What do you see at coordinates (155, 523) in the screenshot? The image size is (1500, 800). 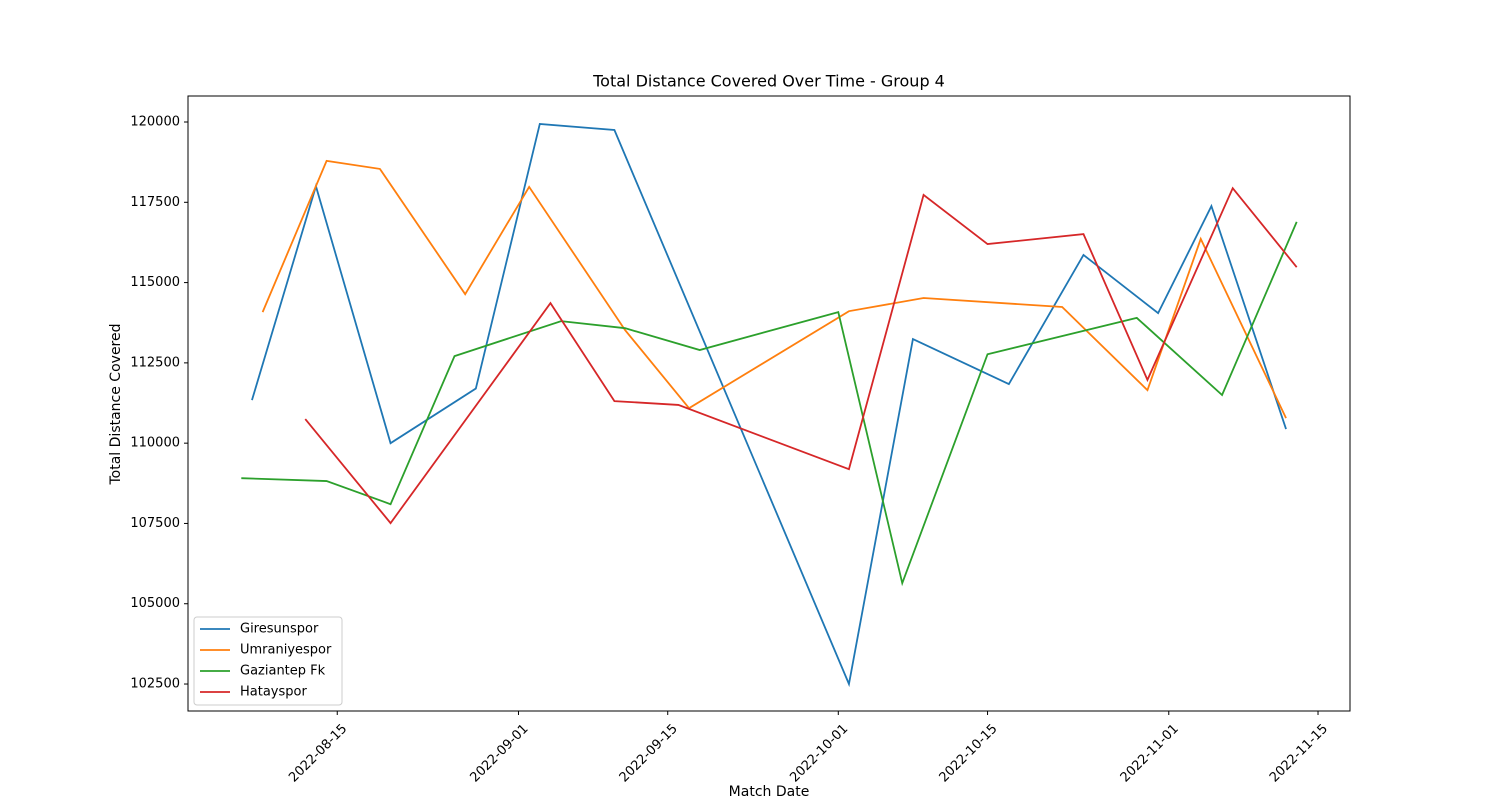 I see `y-tick-label: 107500` at bounding box center [155, 523].